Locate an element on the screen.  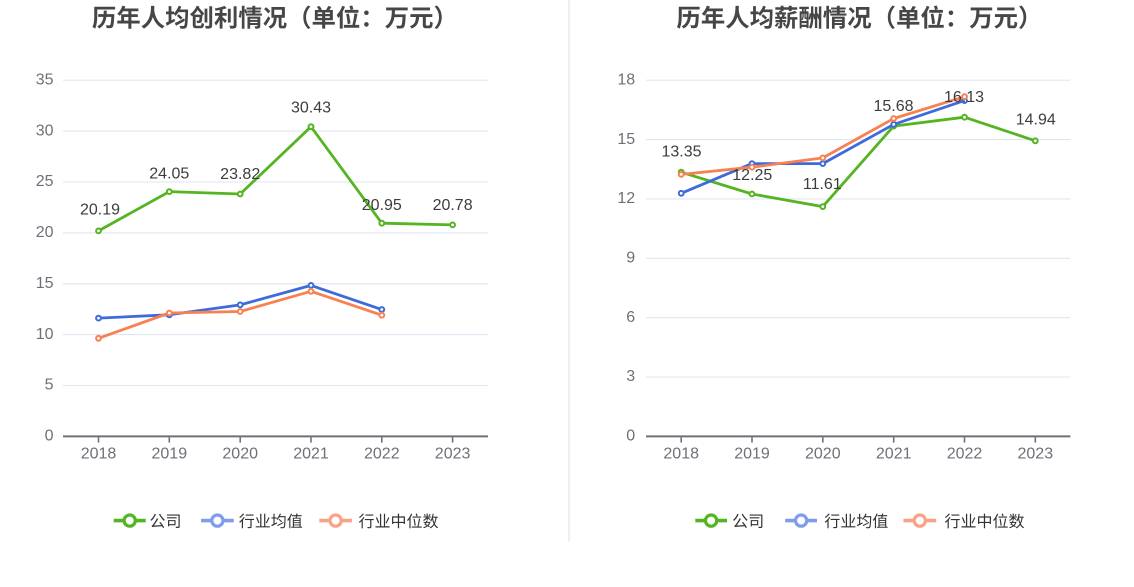
svg-text: 5 is located at coordinates (49, 385).